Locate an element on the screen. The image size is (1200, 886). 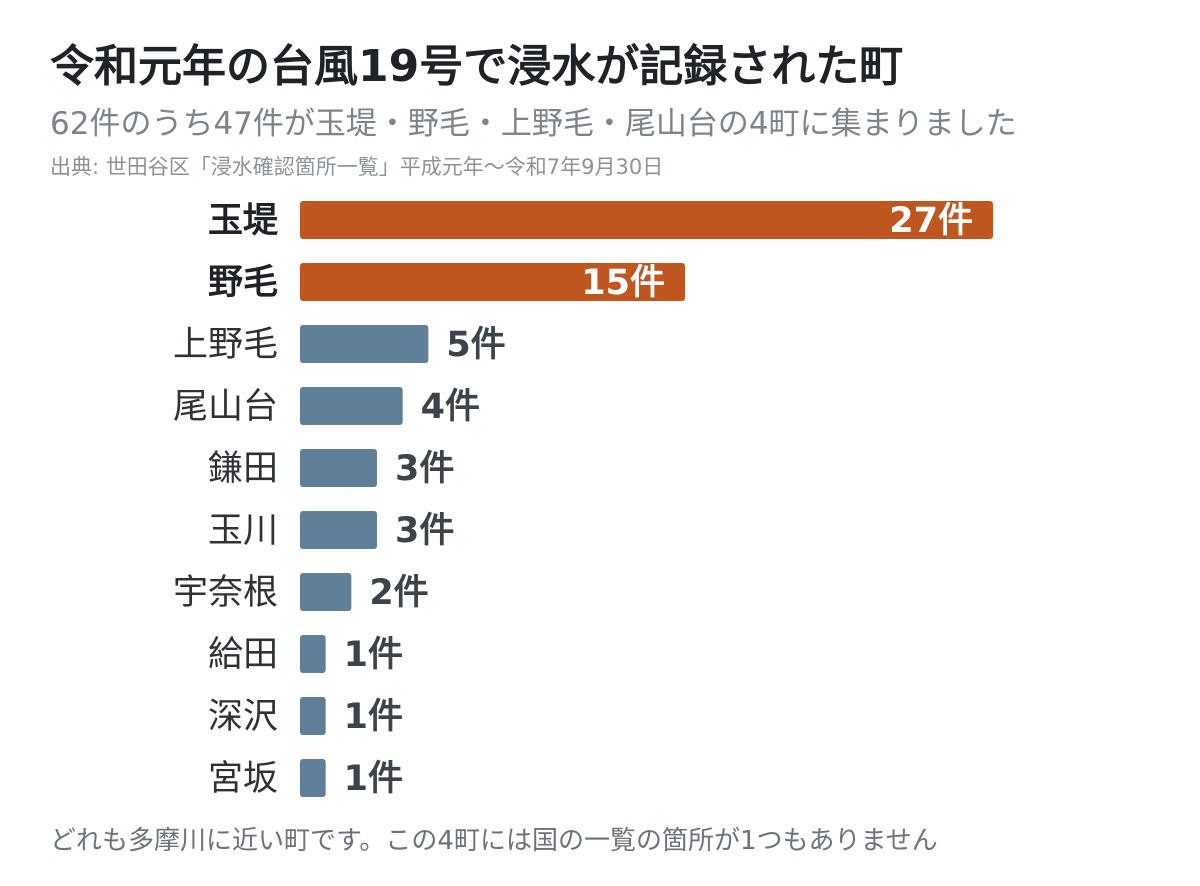
category-label: 尾山台 is located at coordinates (225, 407).